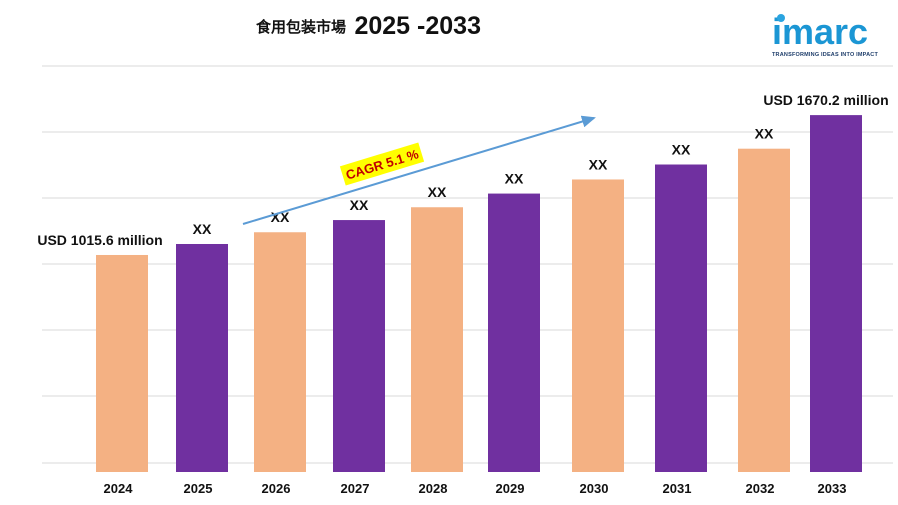 The width and height of the screenshot is (898, 505). I want to click on tick-label-2033: 2033, so click(832, 488).